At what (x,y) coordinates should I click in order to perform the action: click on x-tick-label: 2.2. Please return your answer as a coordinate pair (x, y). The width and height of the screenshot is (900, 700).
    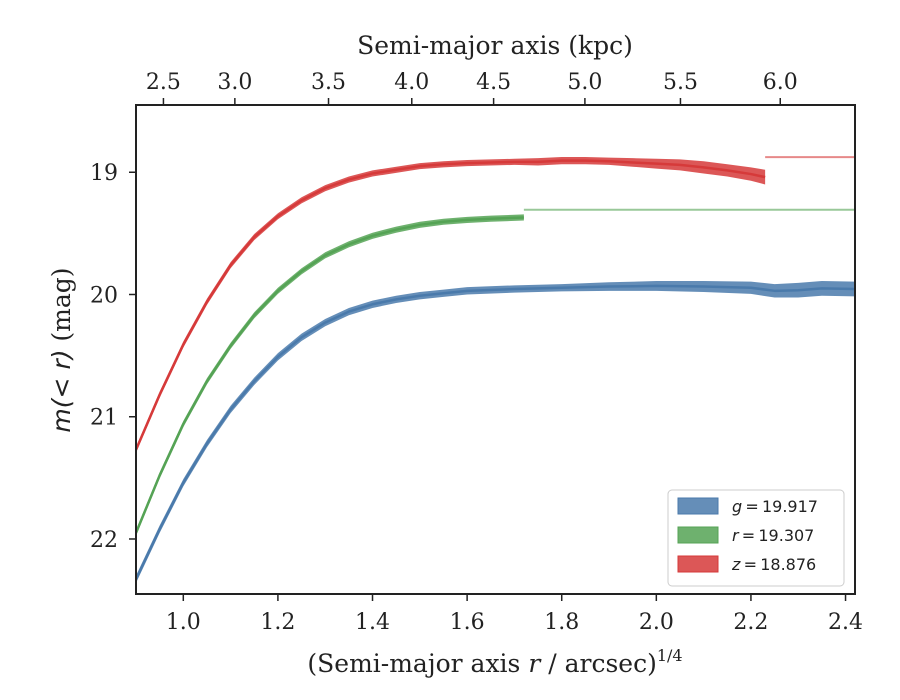
    Looking at the image, I should click on (750, 622).